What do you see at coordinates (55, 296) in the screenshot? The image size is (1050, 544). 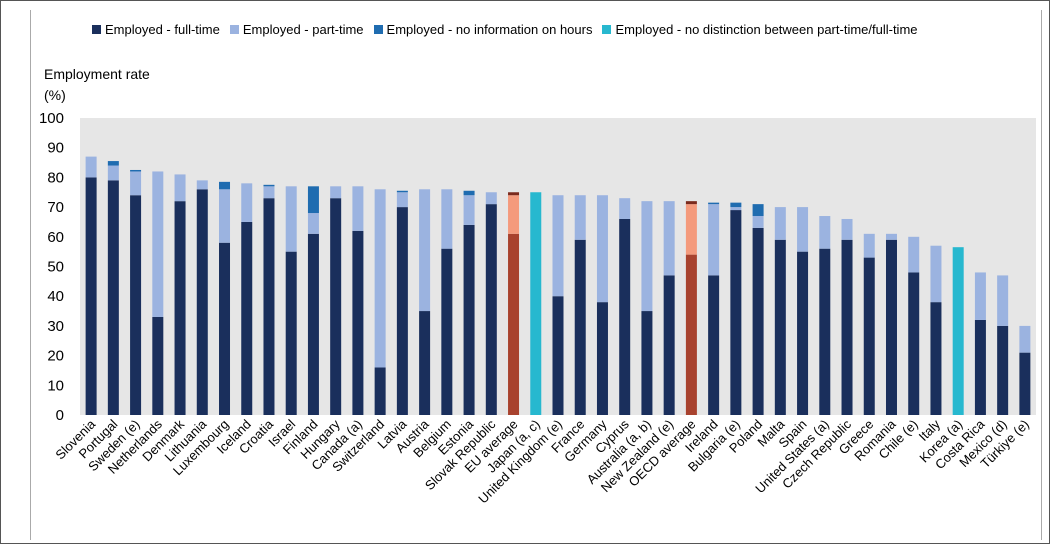 I see `y-tick-label: 40` at bounding box center [55, 296].